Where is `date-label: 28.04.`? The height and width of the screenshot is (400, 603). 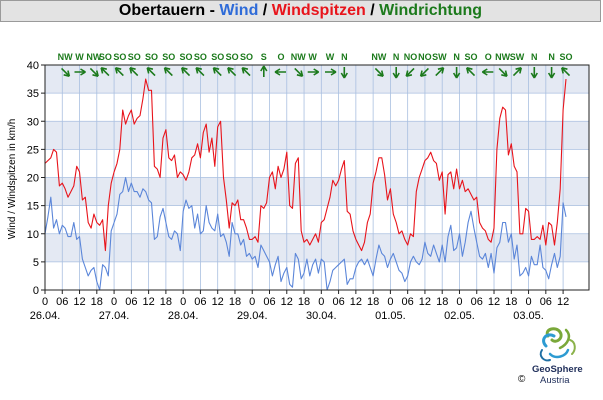 date-label: 28.04. is located at coordinates (183, 316).